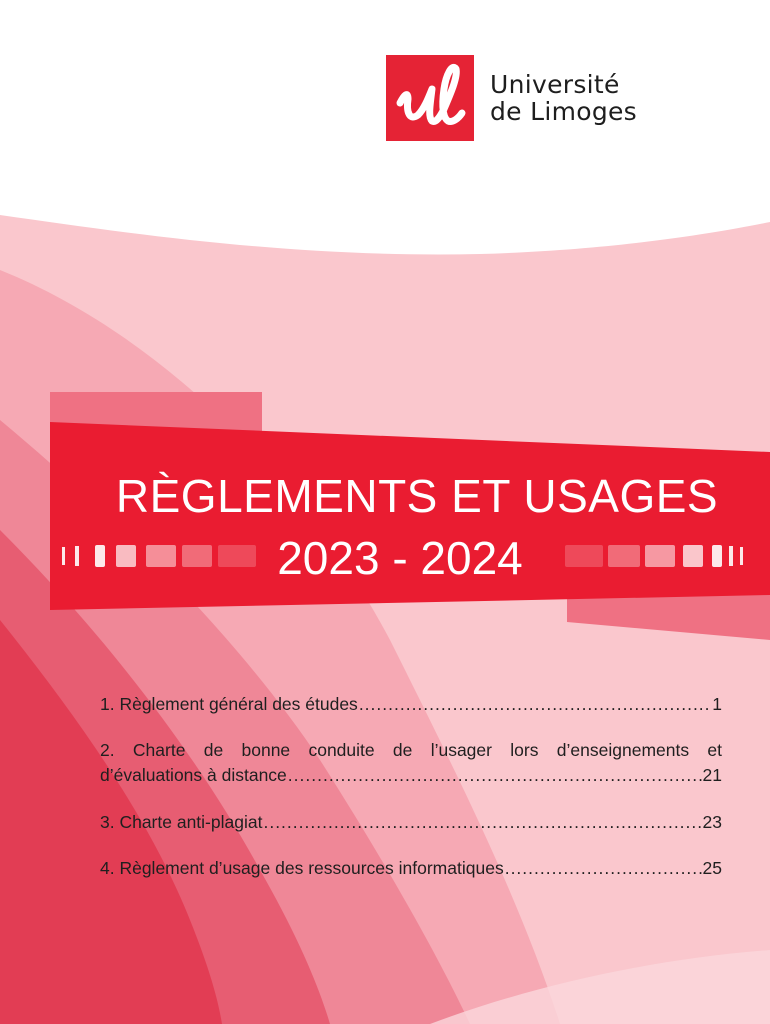 Image resolution: width=770 pixels, height=1024 pixels. I want to click on dash-decoration-right, so click(654, 556).